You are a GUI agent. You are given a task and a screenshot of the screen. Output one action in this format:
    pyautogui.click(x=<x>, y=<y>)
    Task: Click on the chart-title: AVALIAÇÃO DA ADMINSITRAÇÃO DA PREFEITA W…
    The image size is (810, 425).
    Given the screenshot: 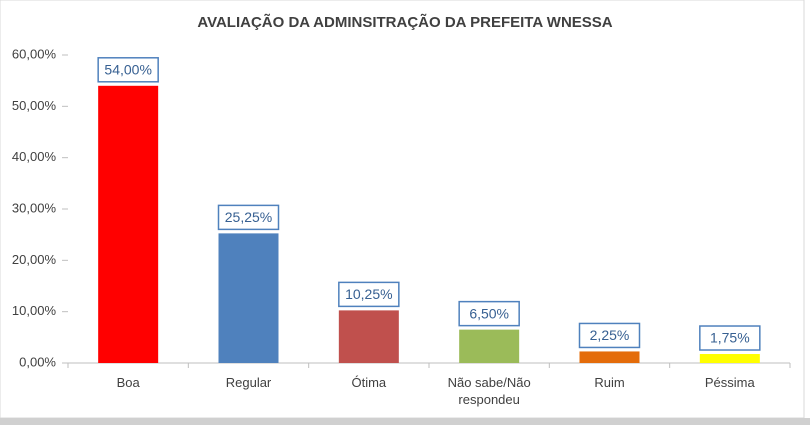 What is the action you would take?
    pyautogui.click(x=404, y=22)
    